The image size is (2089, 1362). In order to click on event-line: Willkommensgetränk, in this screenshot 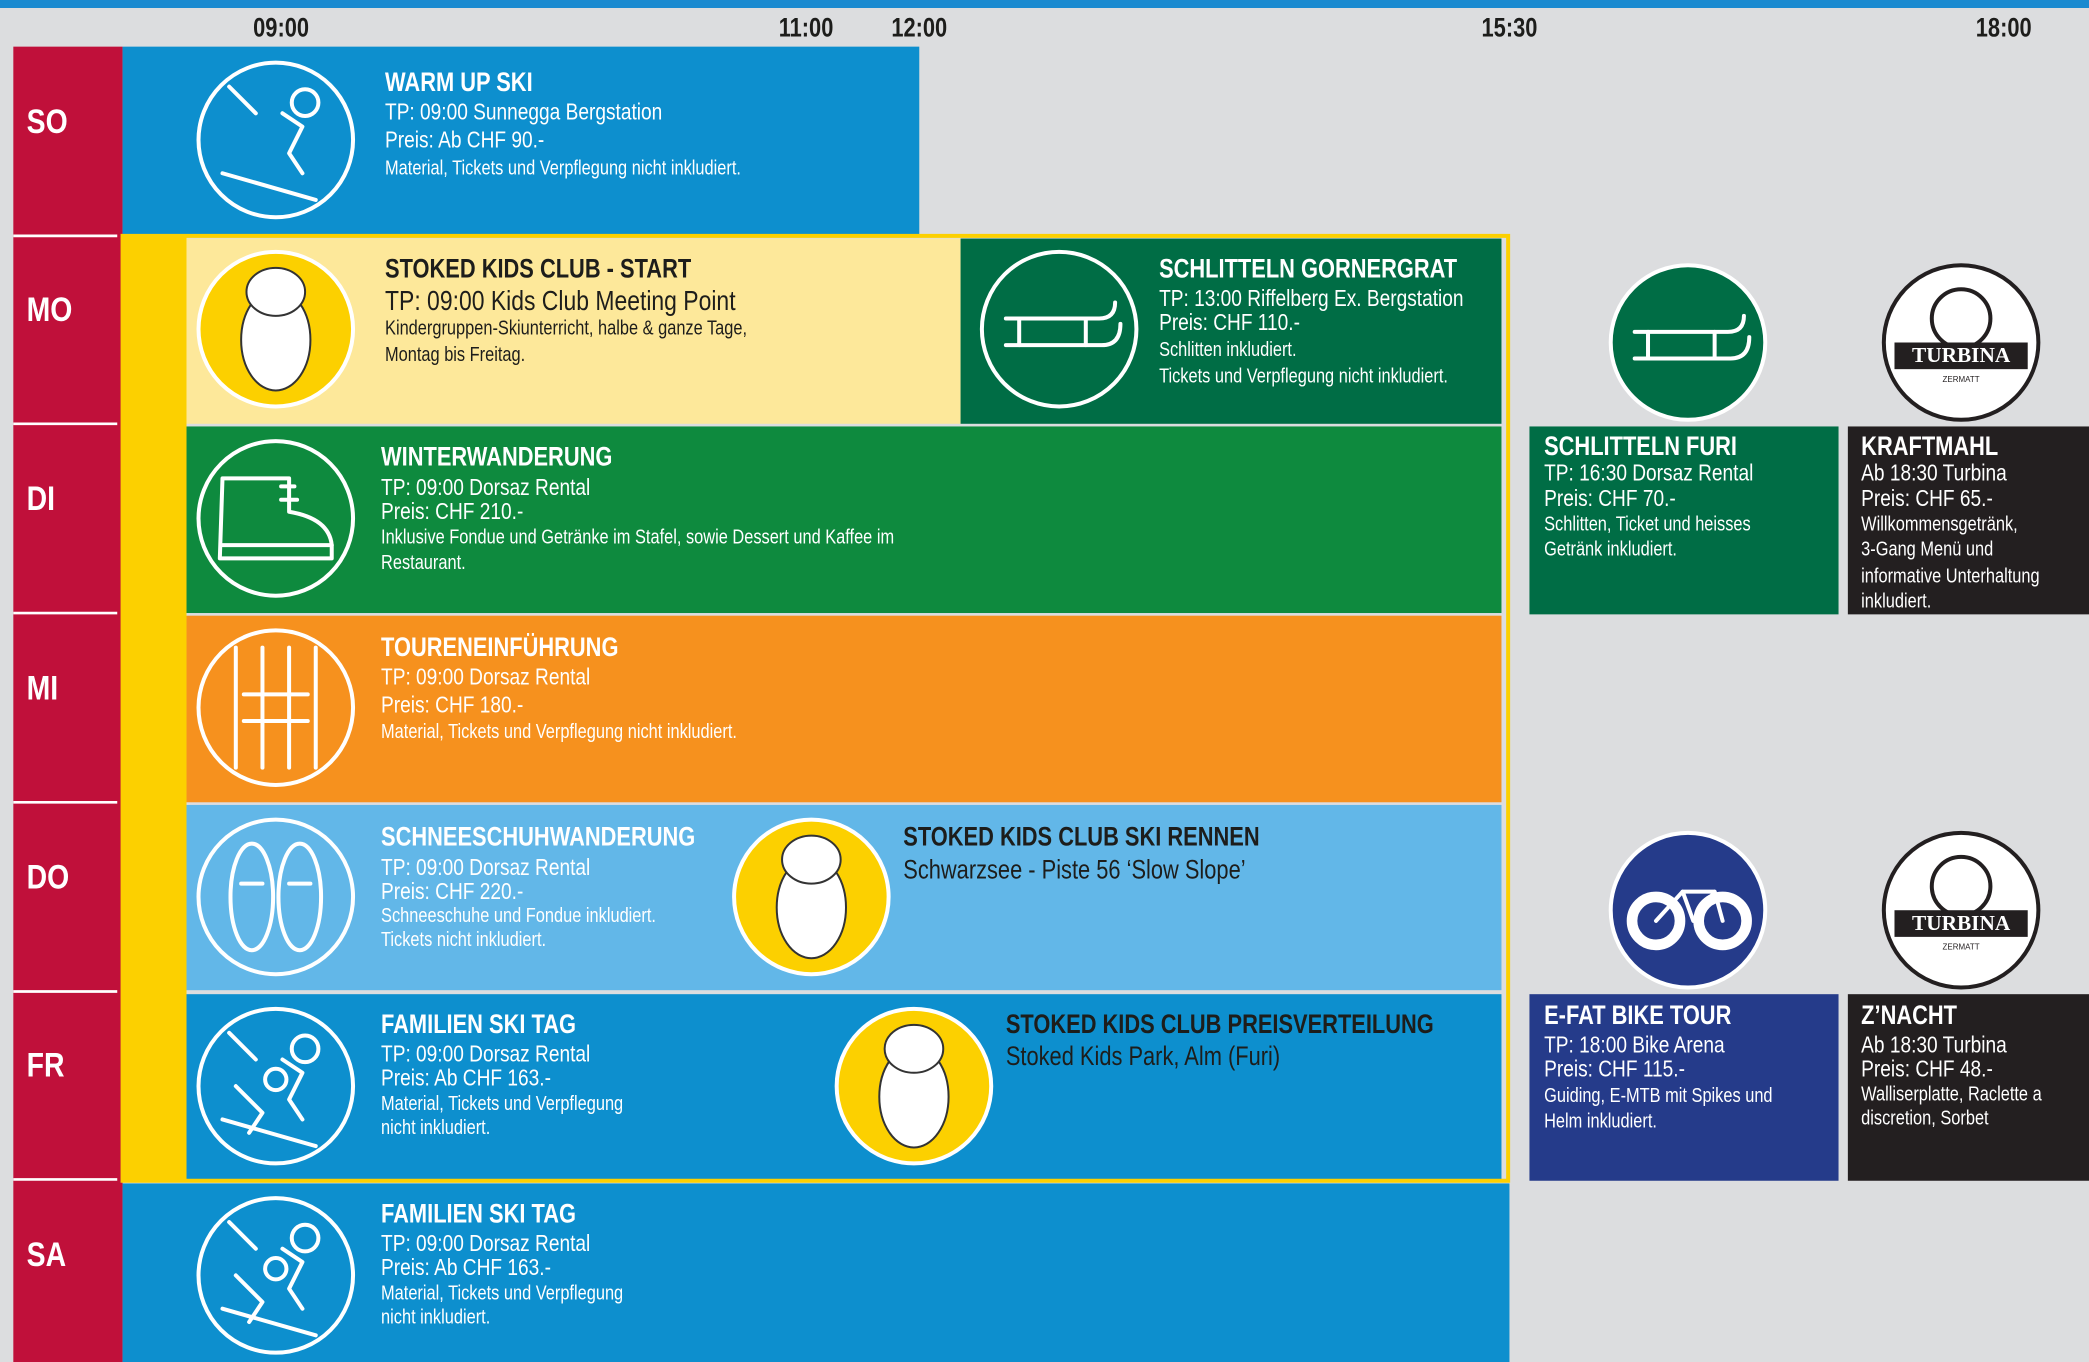, I will do `click(1939, 523)`.